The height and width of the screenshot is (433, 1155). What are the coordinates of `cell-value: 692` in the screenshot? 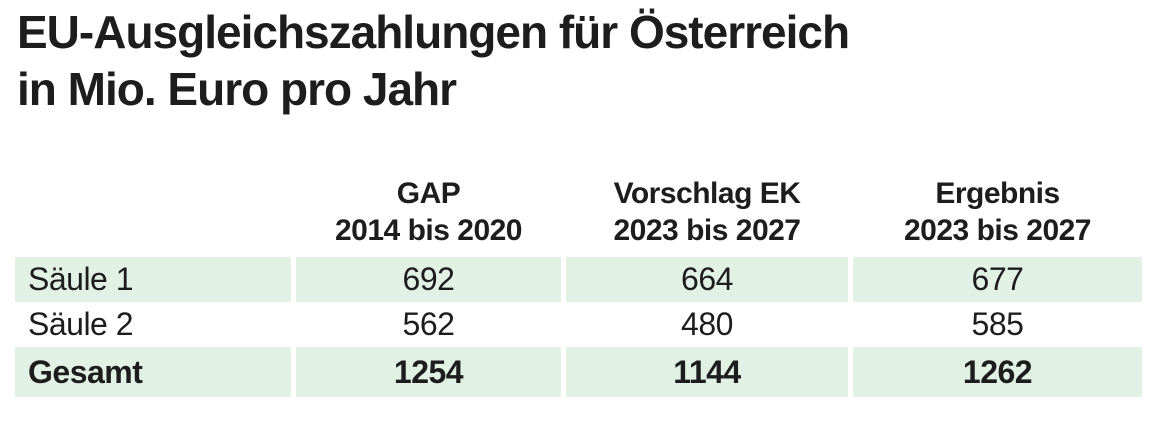 It's located at (428, 279).